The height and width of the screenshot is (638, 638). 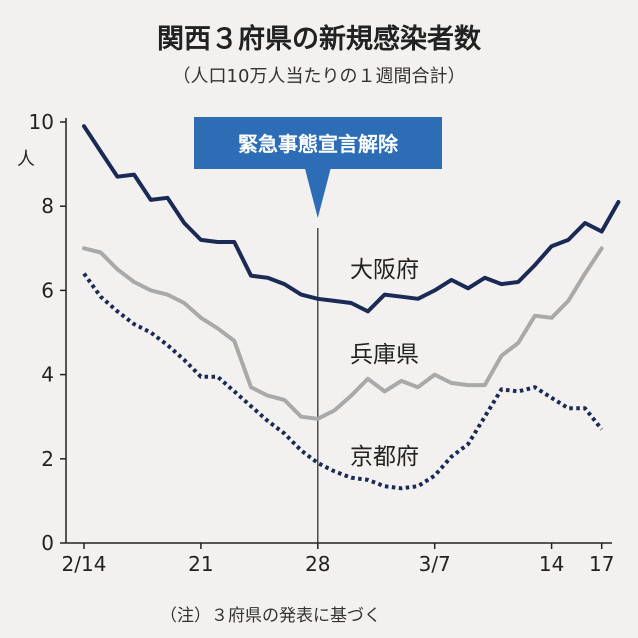 What do you see at coordinates (601, 564) in the screenshot?
I see `x-tick-label: 17` at bounding box center [601, 564].